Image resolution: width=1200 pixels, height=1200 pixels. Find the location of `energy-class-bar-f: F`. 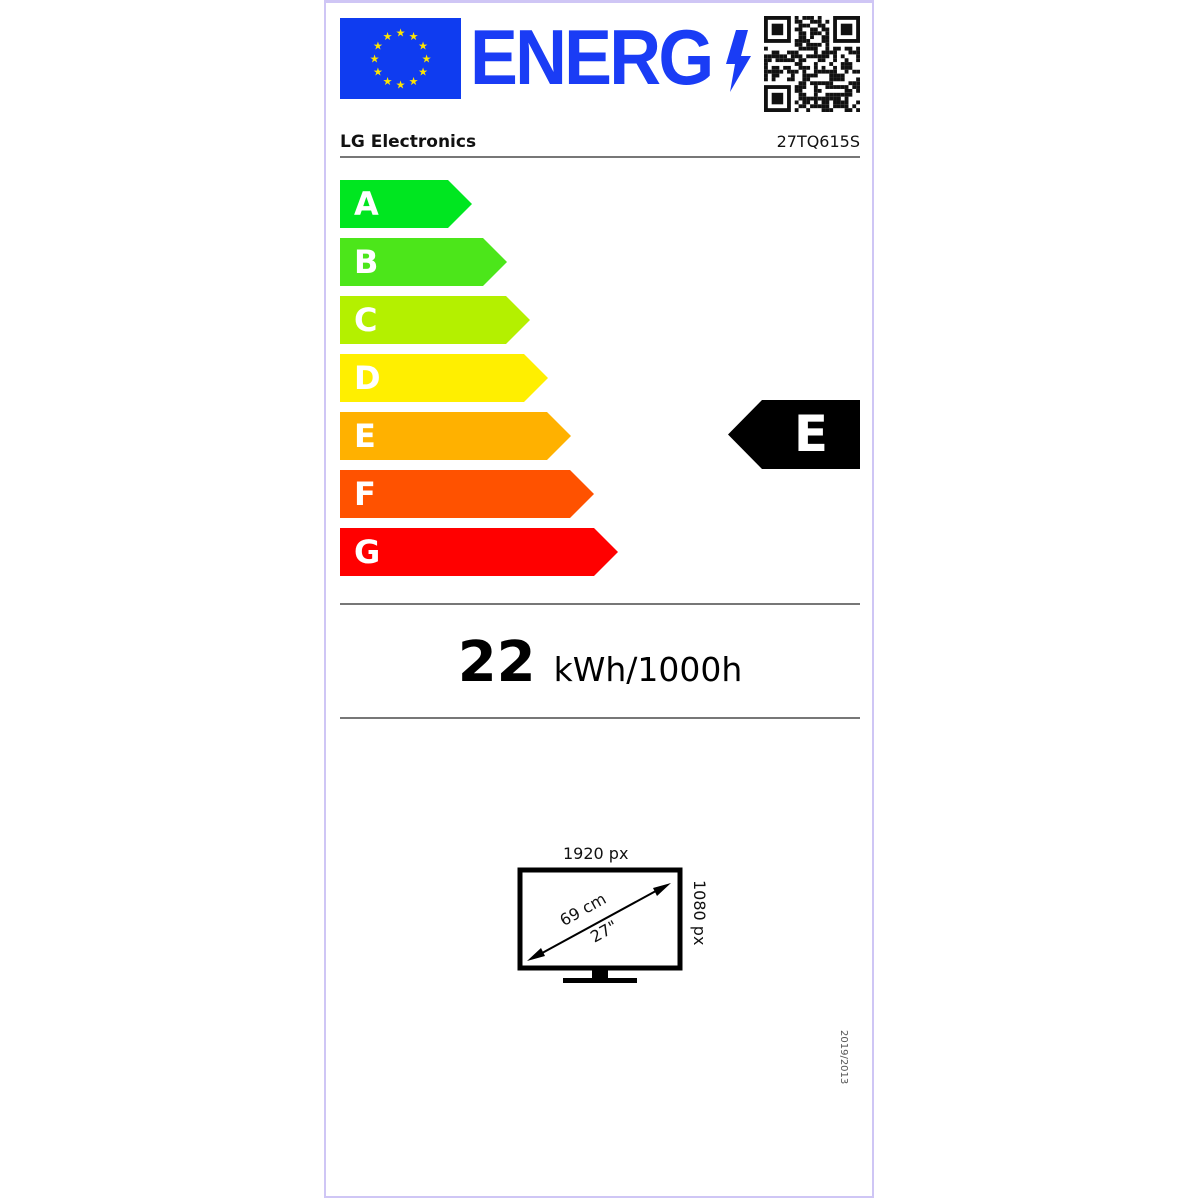

energy-class-bar-f: F is located at coordinates (467, 494).